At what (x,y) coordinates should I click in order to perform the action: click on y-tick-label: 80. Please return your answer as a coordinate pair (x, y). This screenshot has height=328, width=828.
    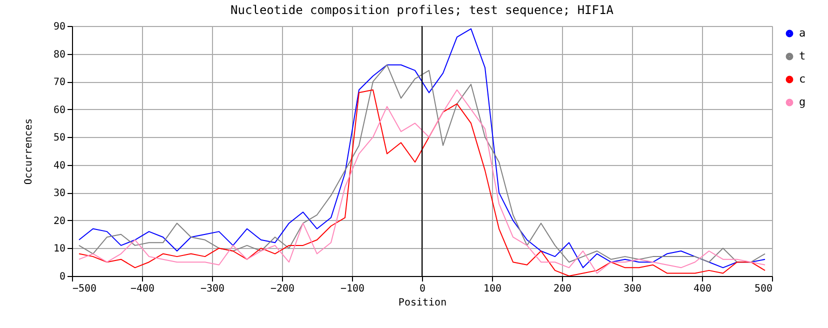
    Looking at the image, I should click on (59, 54).